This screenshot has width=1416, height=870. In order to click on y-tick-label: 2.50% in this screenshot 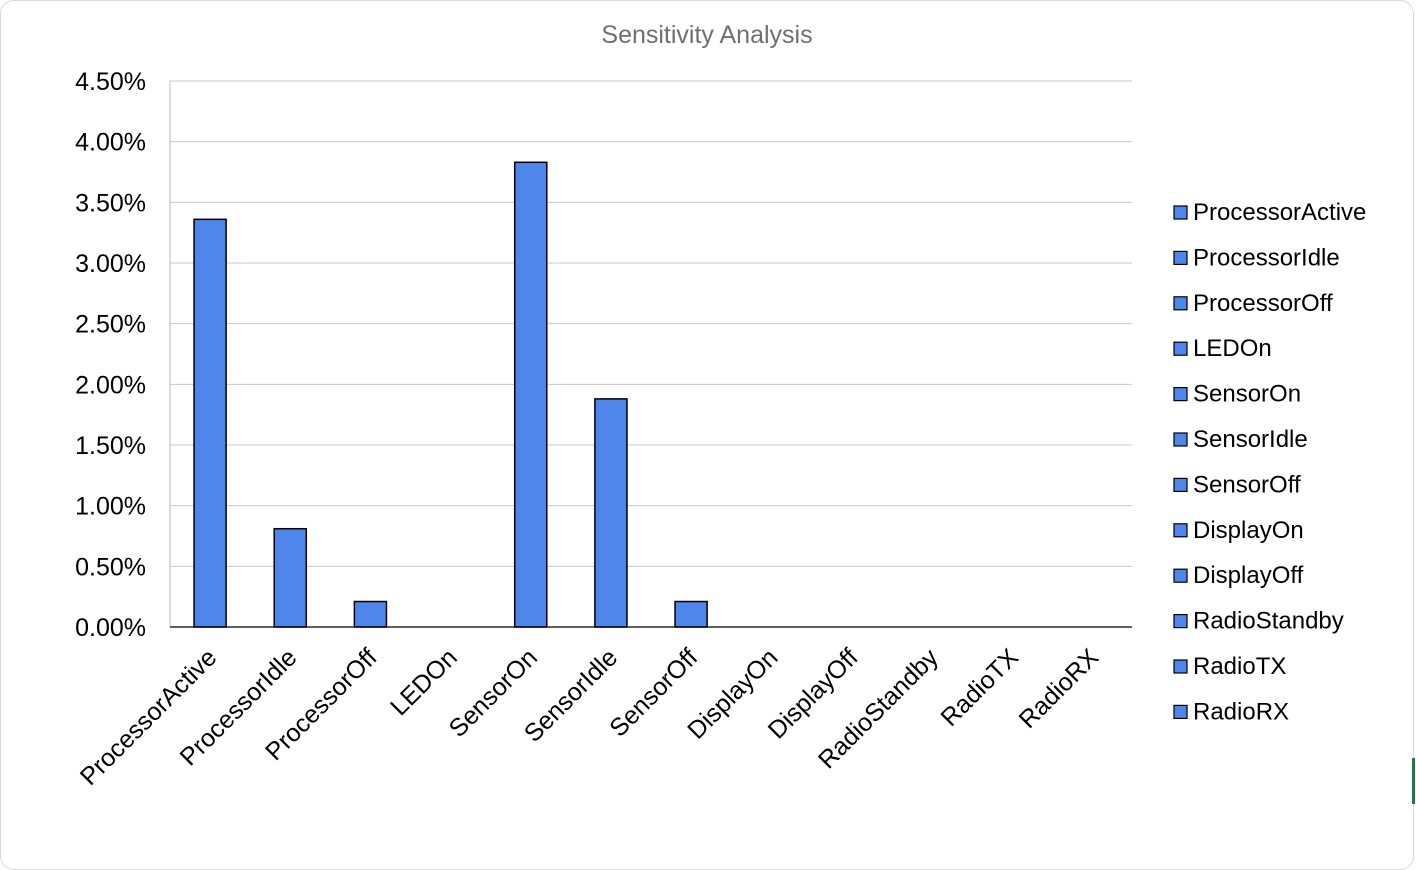, I will do `click(110, 325)`.